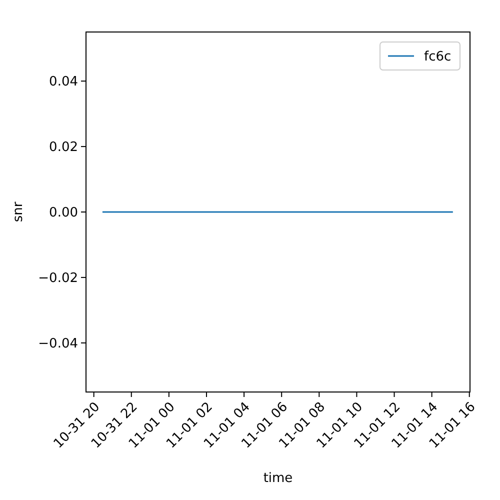  What do you see at coordinates (18, 211) in the screenshot?
I see `y-axis-title: snr` at bounding box center [18, 211].